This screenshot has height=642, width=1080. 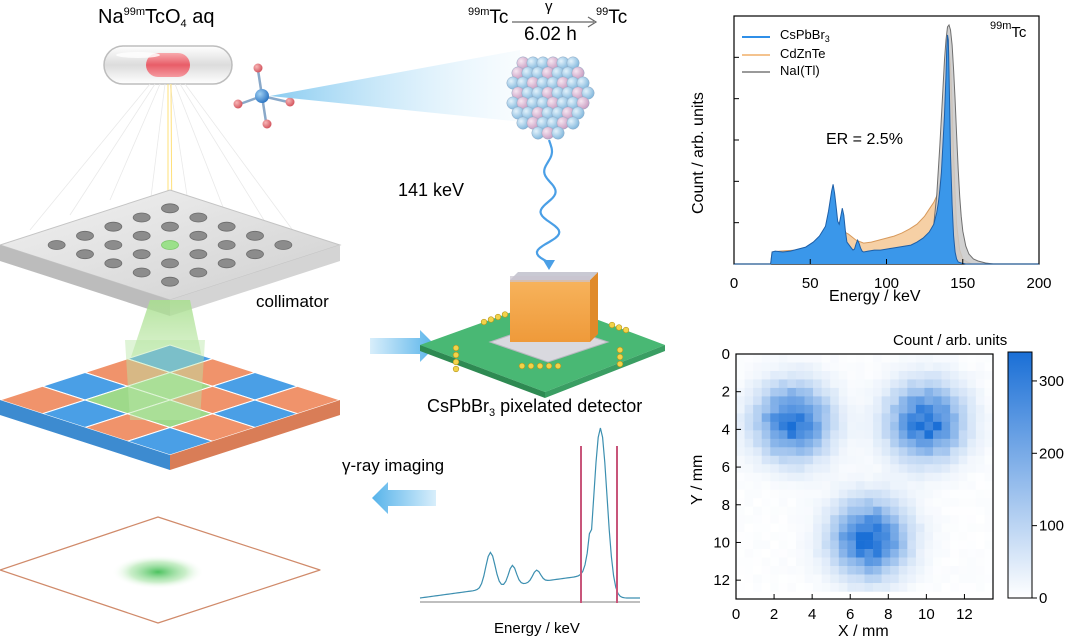 What do you see at coordinates (396, 86) in the screenshot?
I see `zoom-beam` at bounding box center [396, 86].